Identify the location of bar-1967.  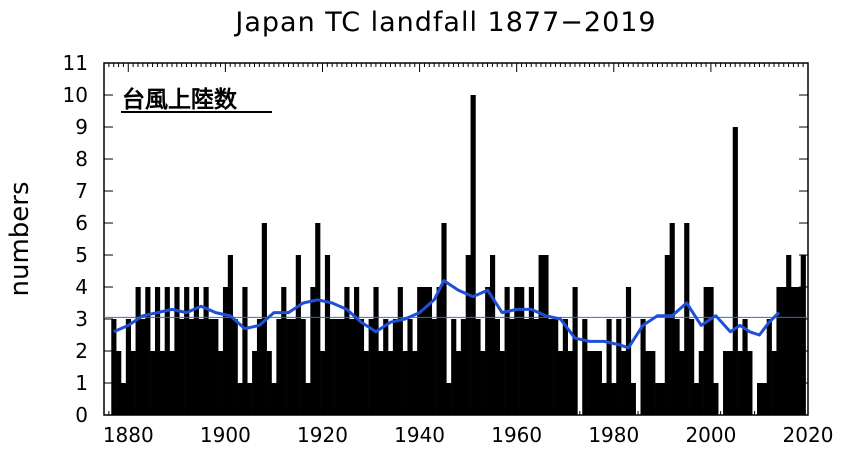
(551, 367).